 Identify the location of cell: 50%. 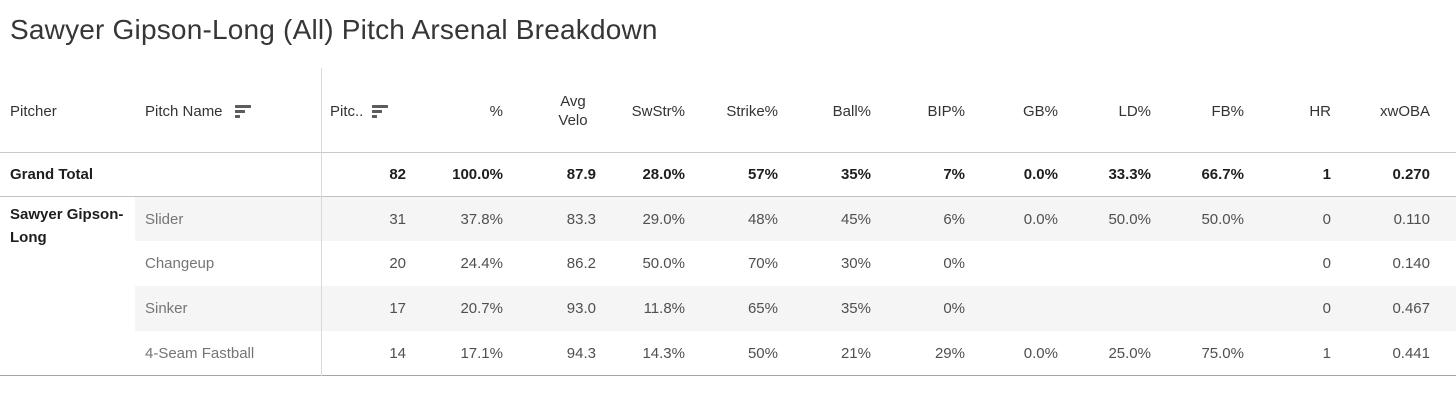
(733, 353).